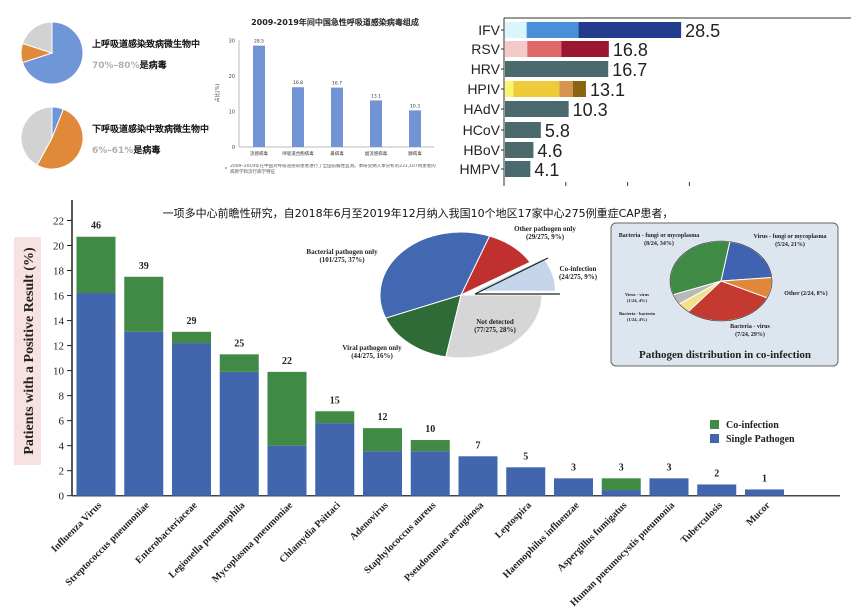 The image size is (851, 610). I want to click on data-label: 5.8, so click(557, 131).